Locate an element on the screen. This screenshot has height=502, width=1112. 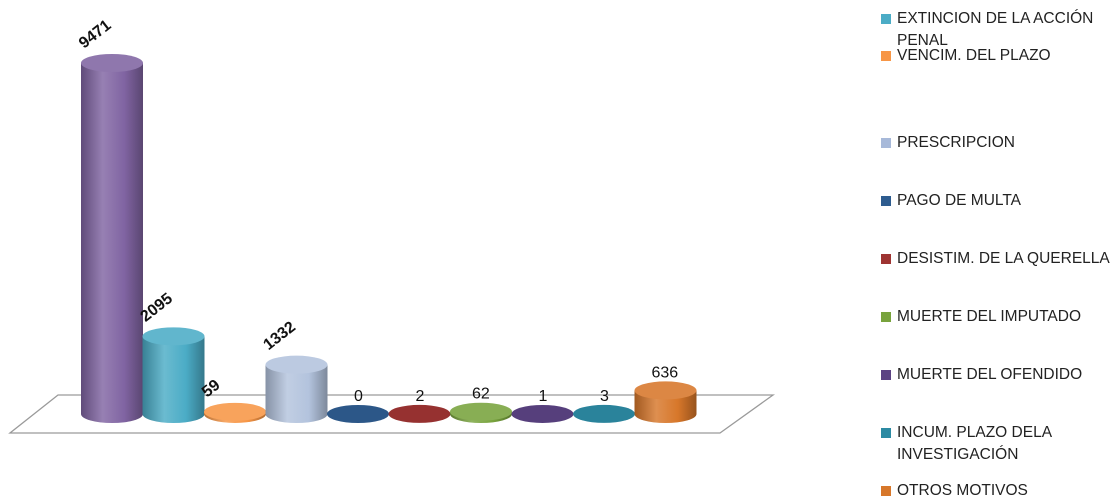
legend-item-3: PRESCRIPCION is located at coordinates (996, 143).